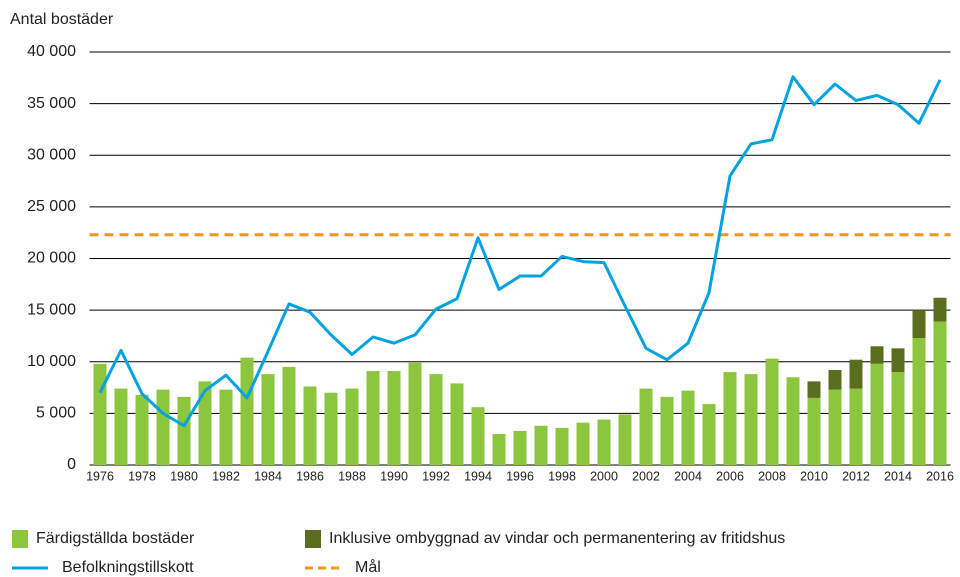 The height and width of the screenshot is (577, 960). What do you see at coordinates (646, 476) in the screenshot?
I see `x-tick-label: 2002` at bounding box center [646, 476].